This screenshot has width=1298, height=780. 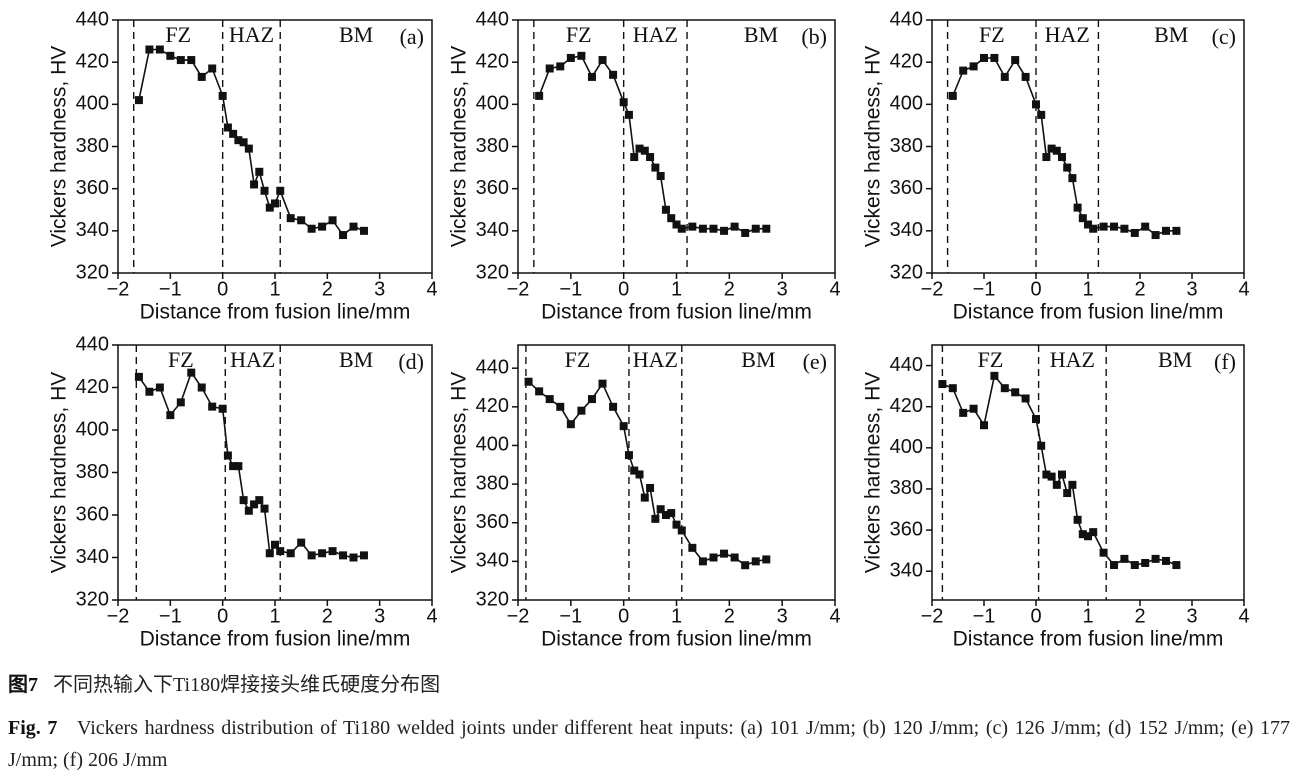 What do you see at coordinates (492, 561) in the screenshot?
I see `y-tick-label: 340` at bounding box center [492, 561].